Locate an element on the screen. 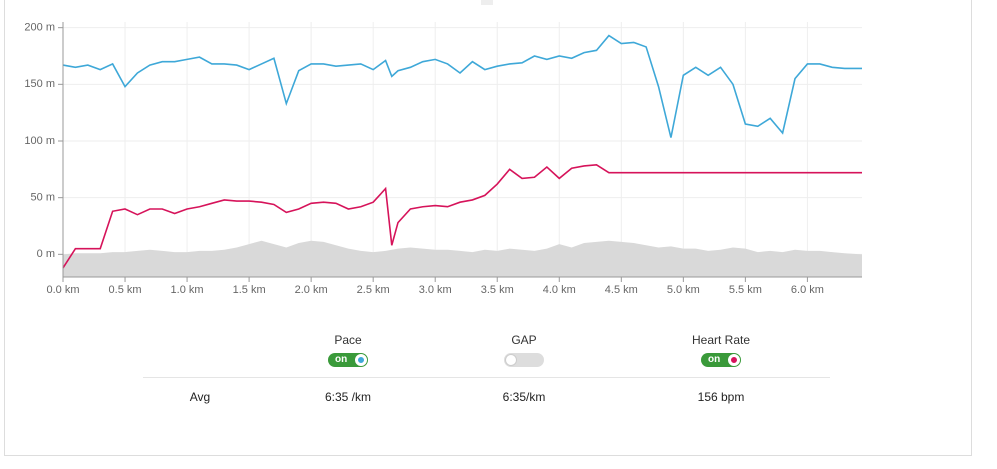 The height and width of the screenshot is (469, 997). toggle-label: GAP is located at coordinates (524, 340).